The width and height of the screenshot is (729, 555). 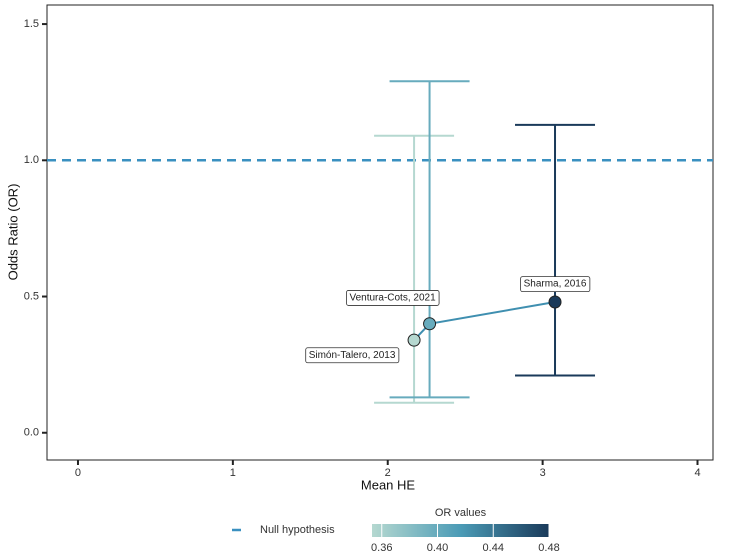 What do you see at coordinates (548, 548) in the screenshot?
I see `colorbar-tick-label: 0.48` at bounding box center [548, 548].